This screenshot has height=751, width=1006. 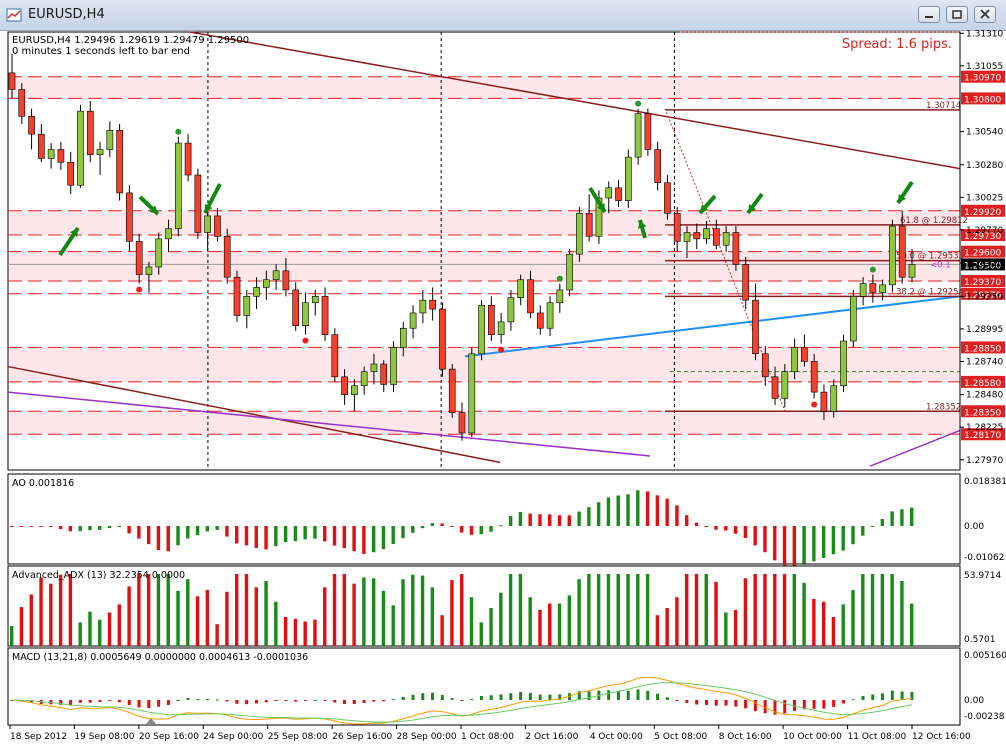 What do you see at coordinates (930, 257) in the screenshot?
I see `fib-label: 50.0 @ 1.29533` at bounding box center [930, 257].